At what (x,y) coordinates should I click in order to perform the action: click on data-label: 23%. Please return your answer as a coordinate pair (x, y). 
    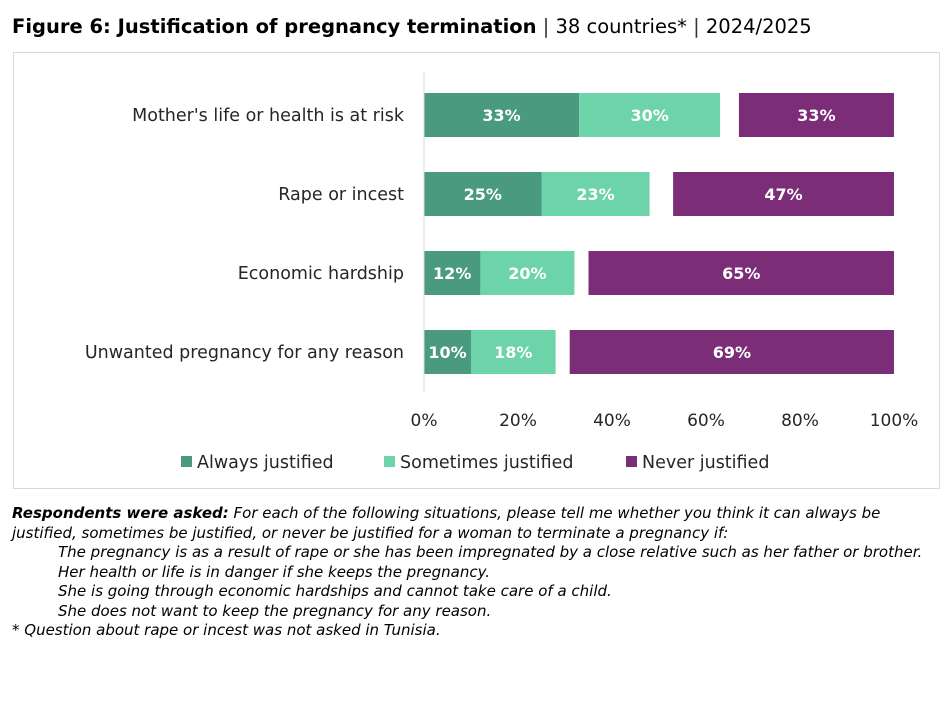
    Looking at the image, I should click on (595, 194).